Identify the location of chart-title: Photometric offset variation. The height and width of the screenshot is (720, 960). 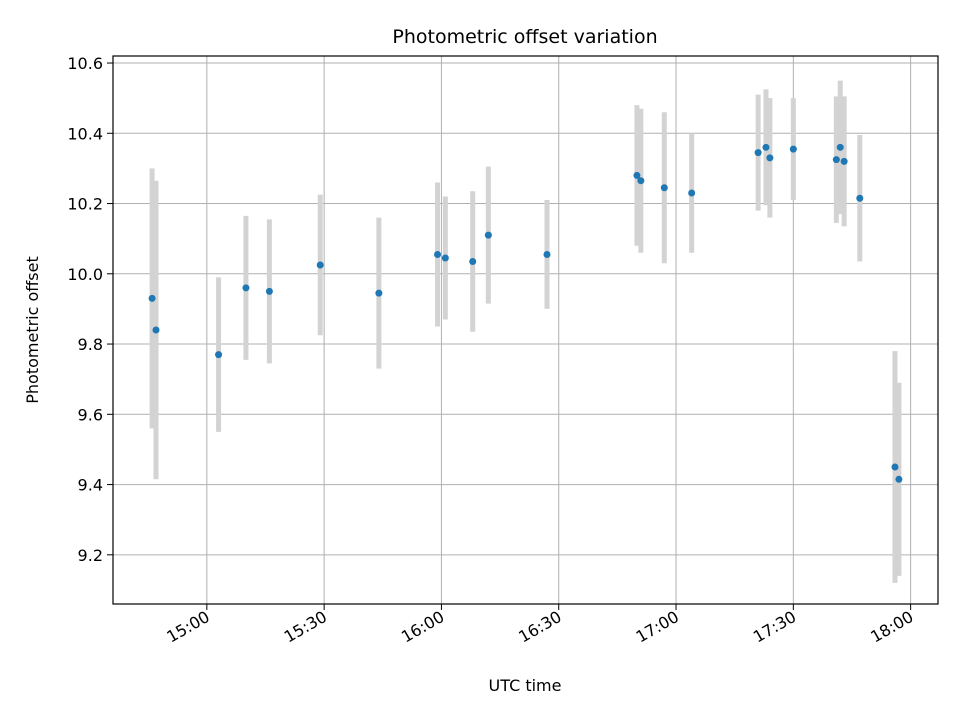
(524, 37).